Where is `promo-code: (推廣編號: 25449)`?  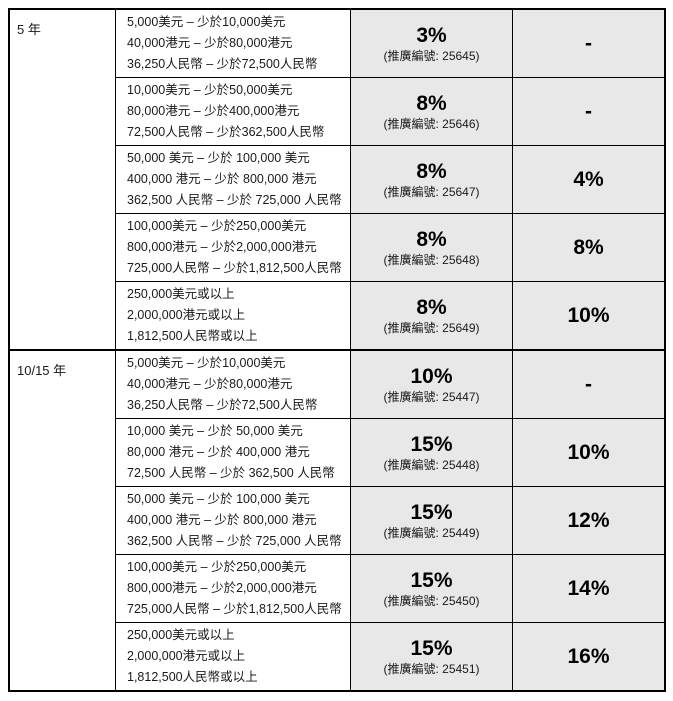 promo-code: (推廣編號: 25449) is located at coordinates (431, 533).